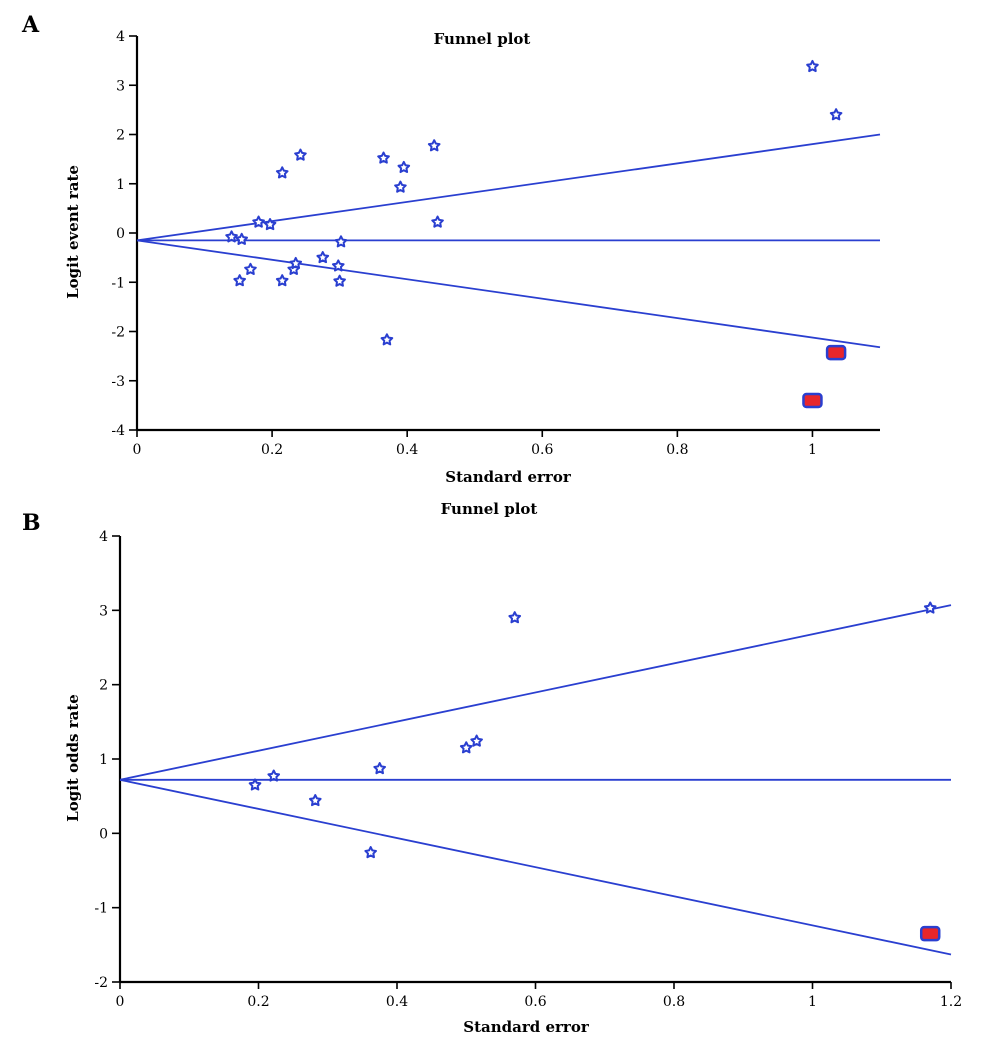  I want to click on x-tick-label-a: 1, so click(812, 450).